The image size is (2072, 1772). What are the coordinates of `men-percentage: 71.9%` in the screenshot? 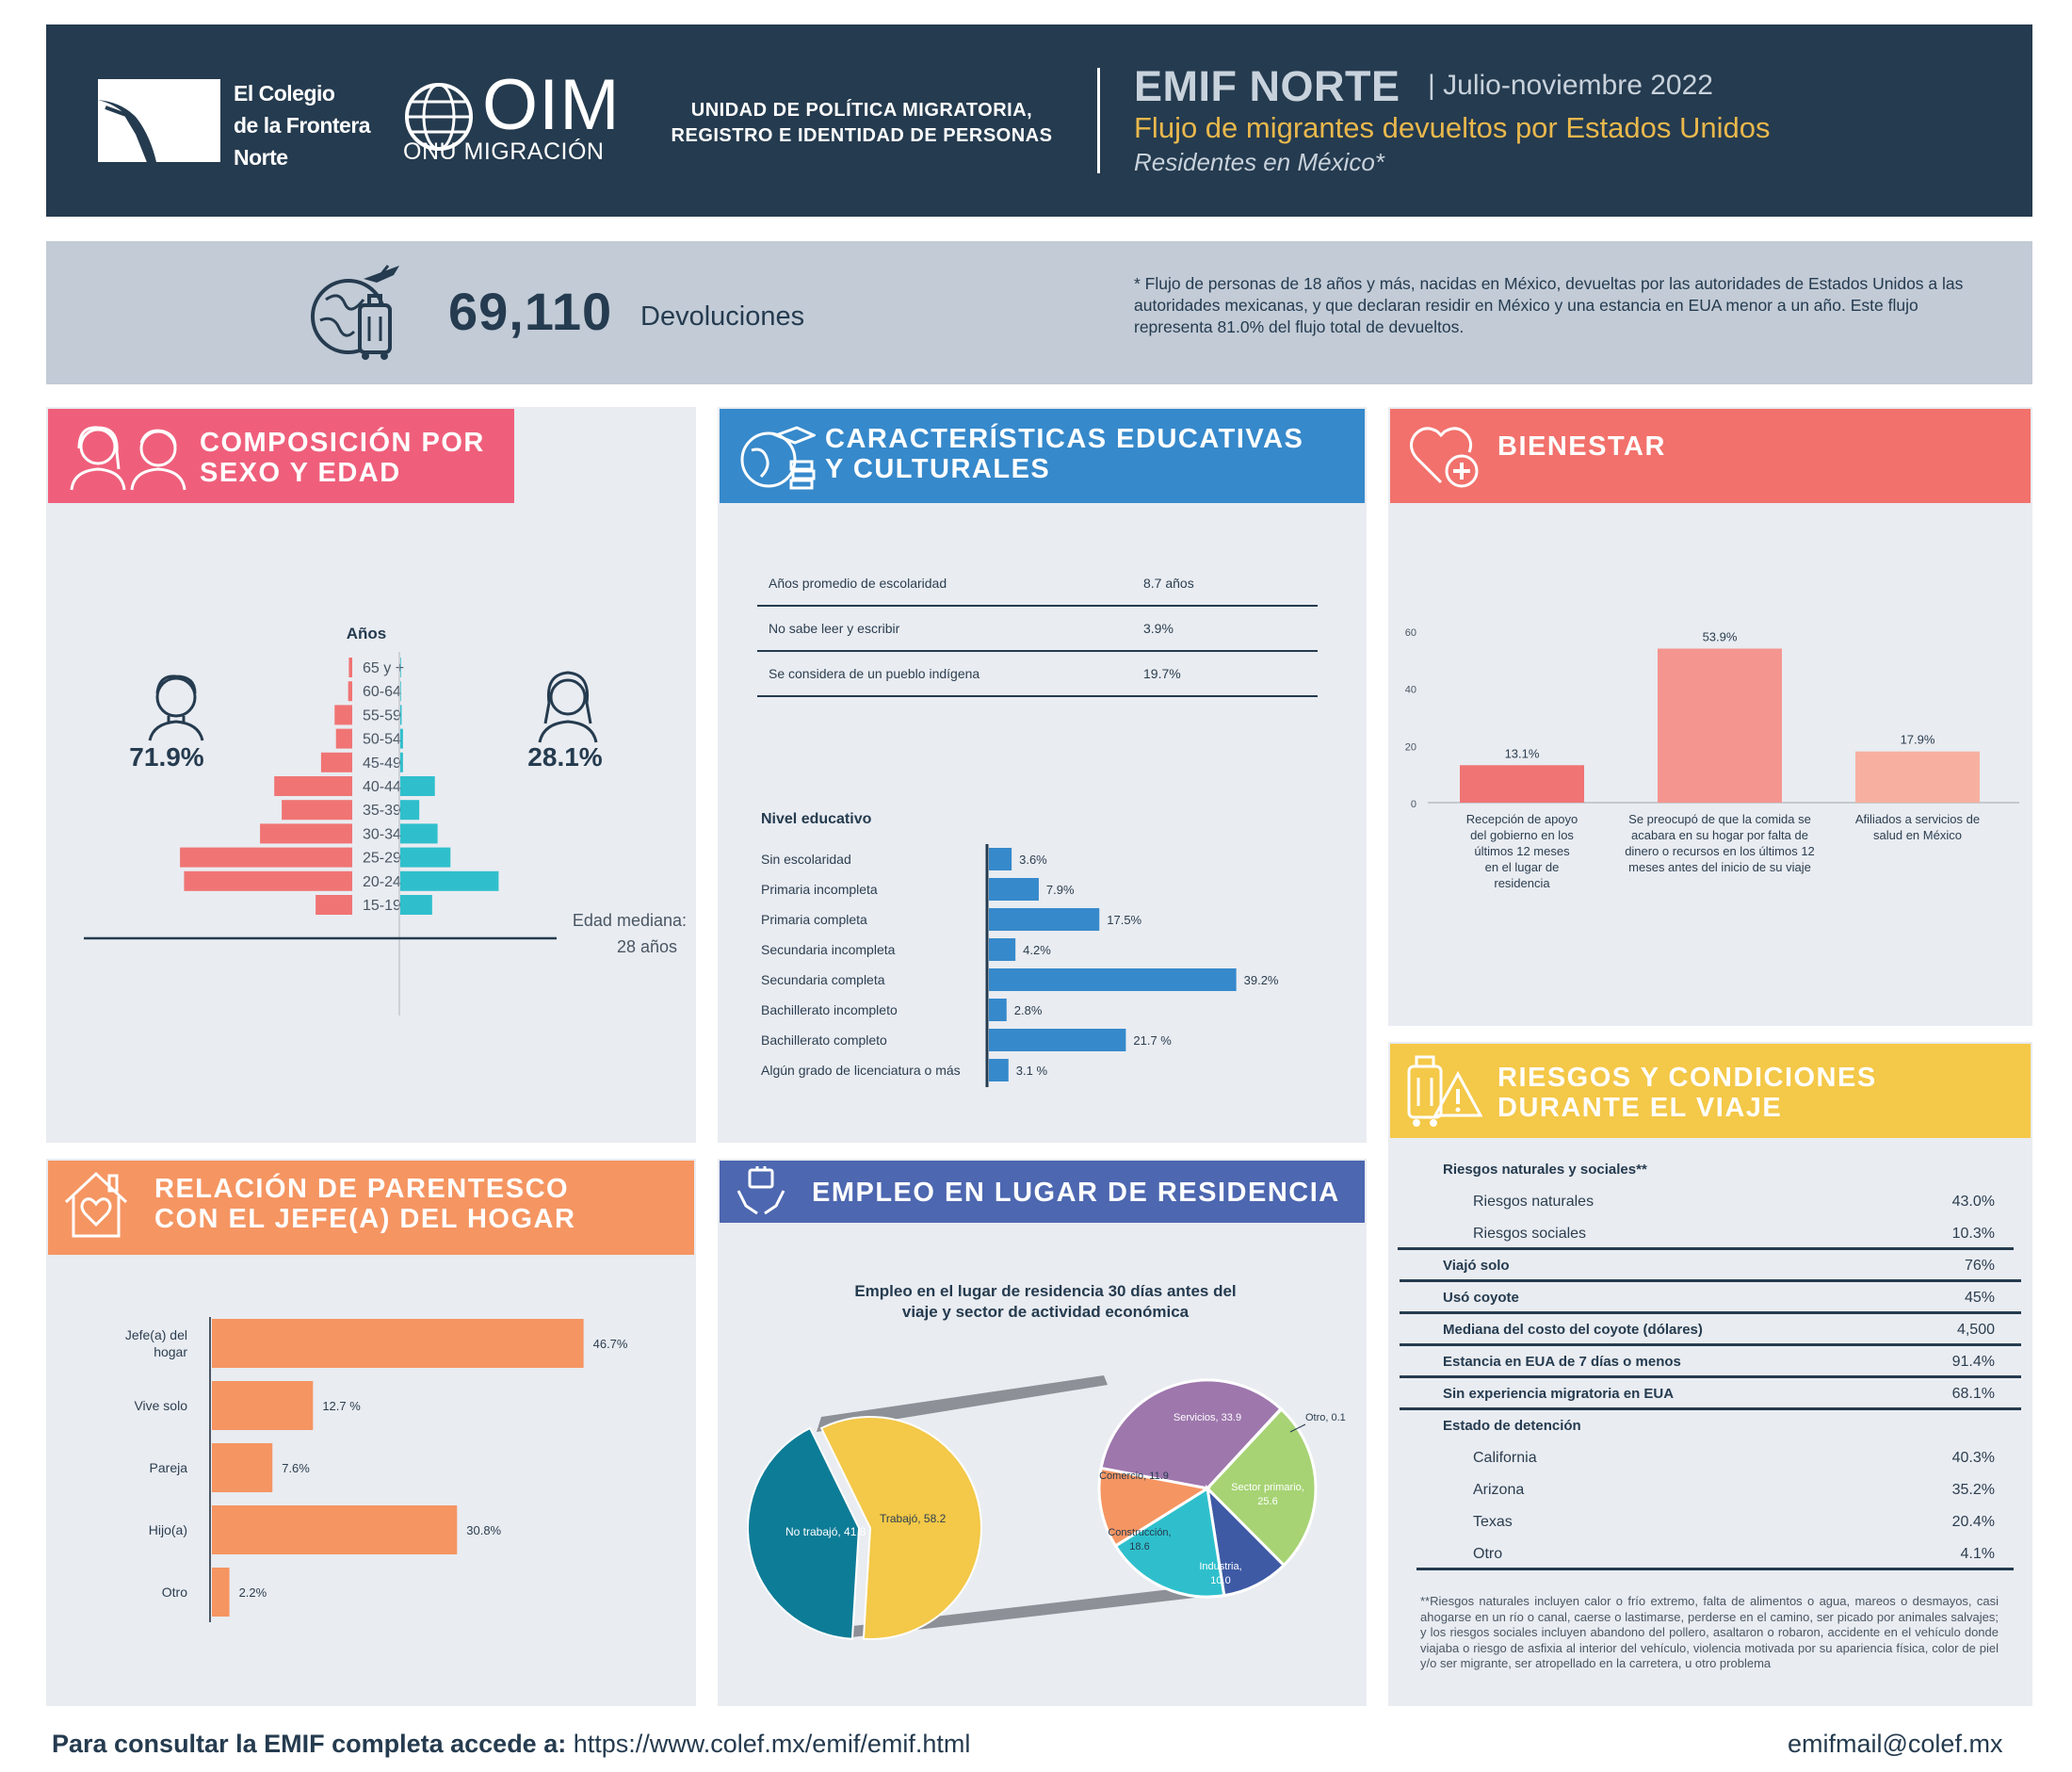 It's located at (166, 757).